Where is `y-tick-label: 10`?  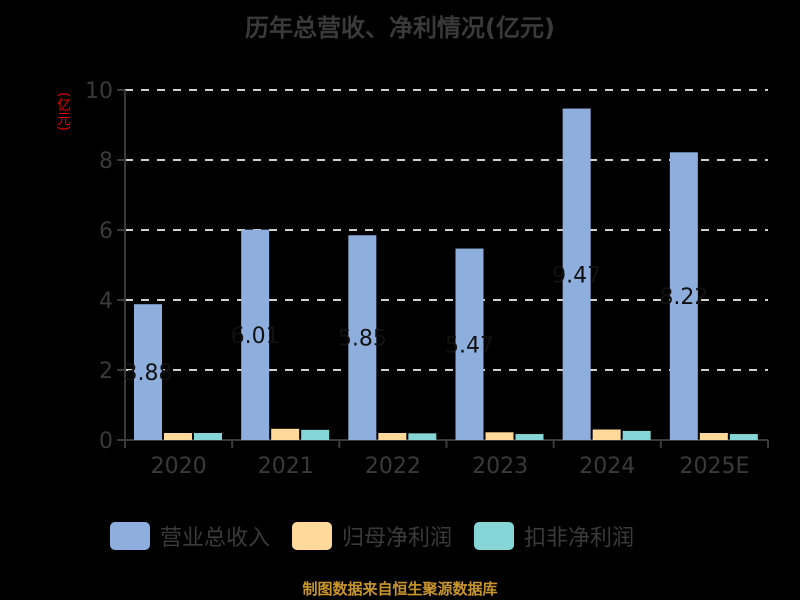
y-tick-label: 10 is located at coordinates (99, 91).